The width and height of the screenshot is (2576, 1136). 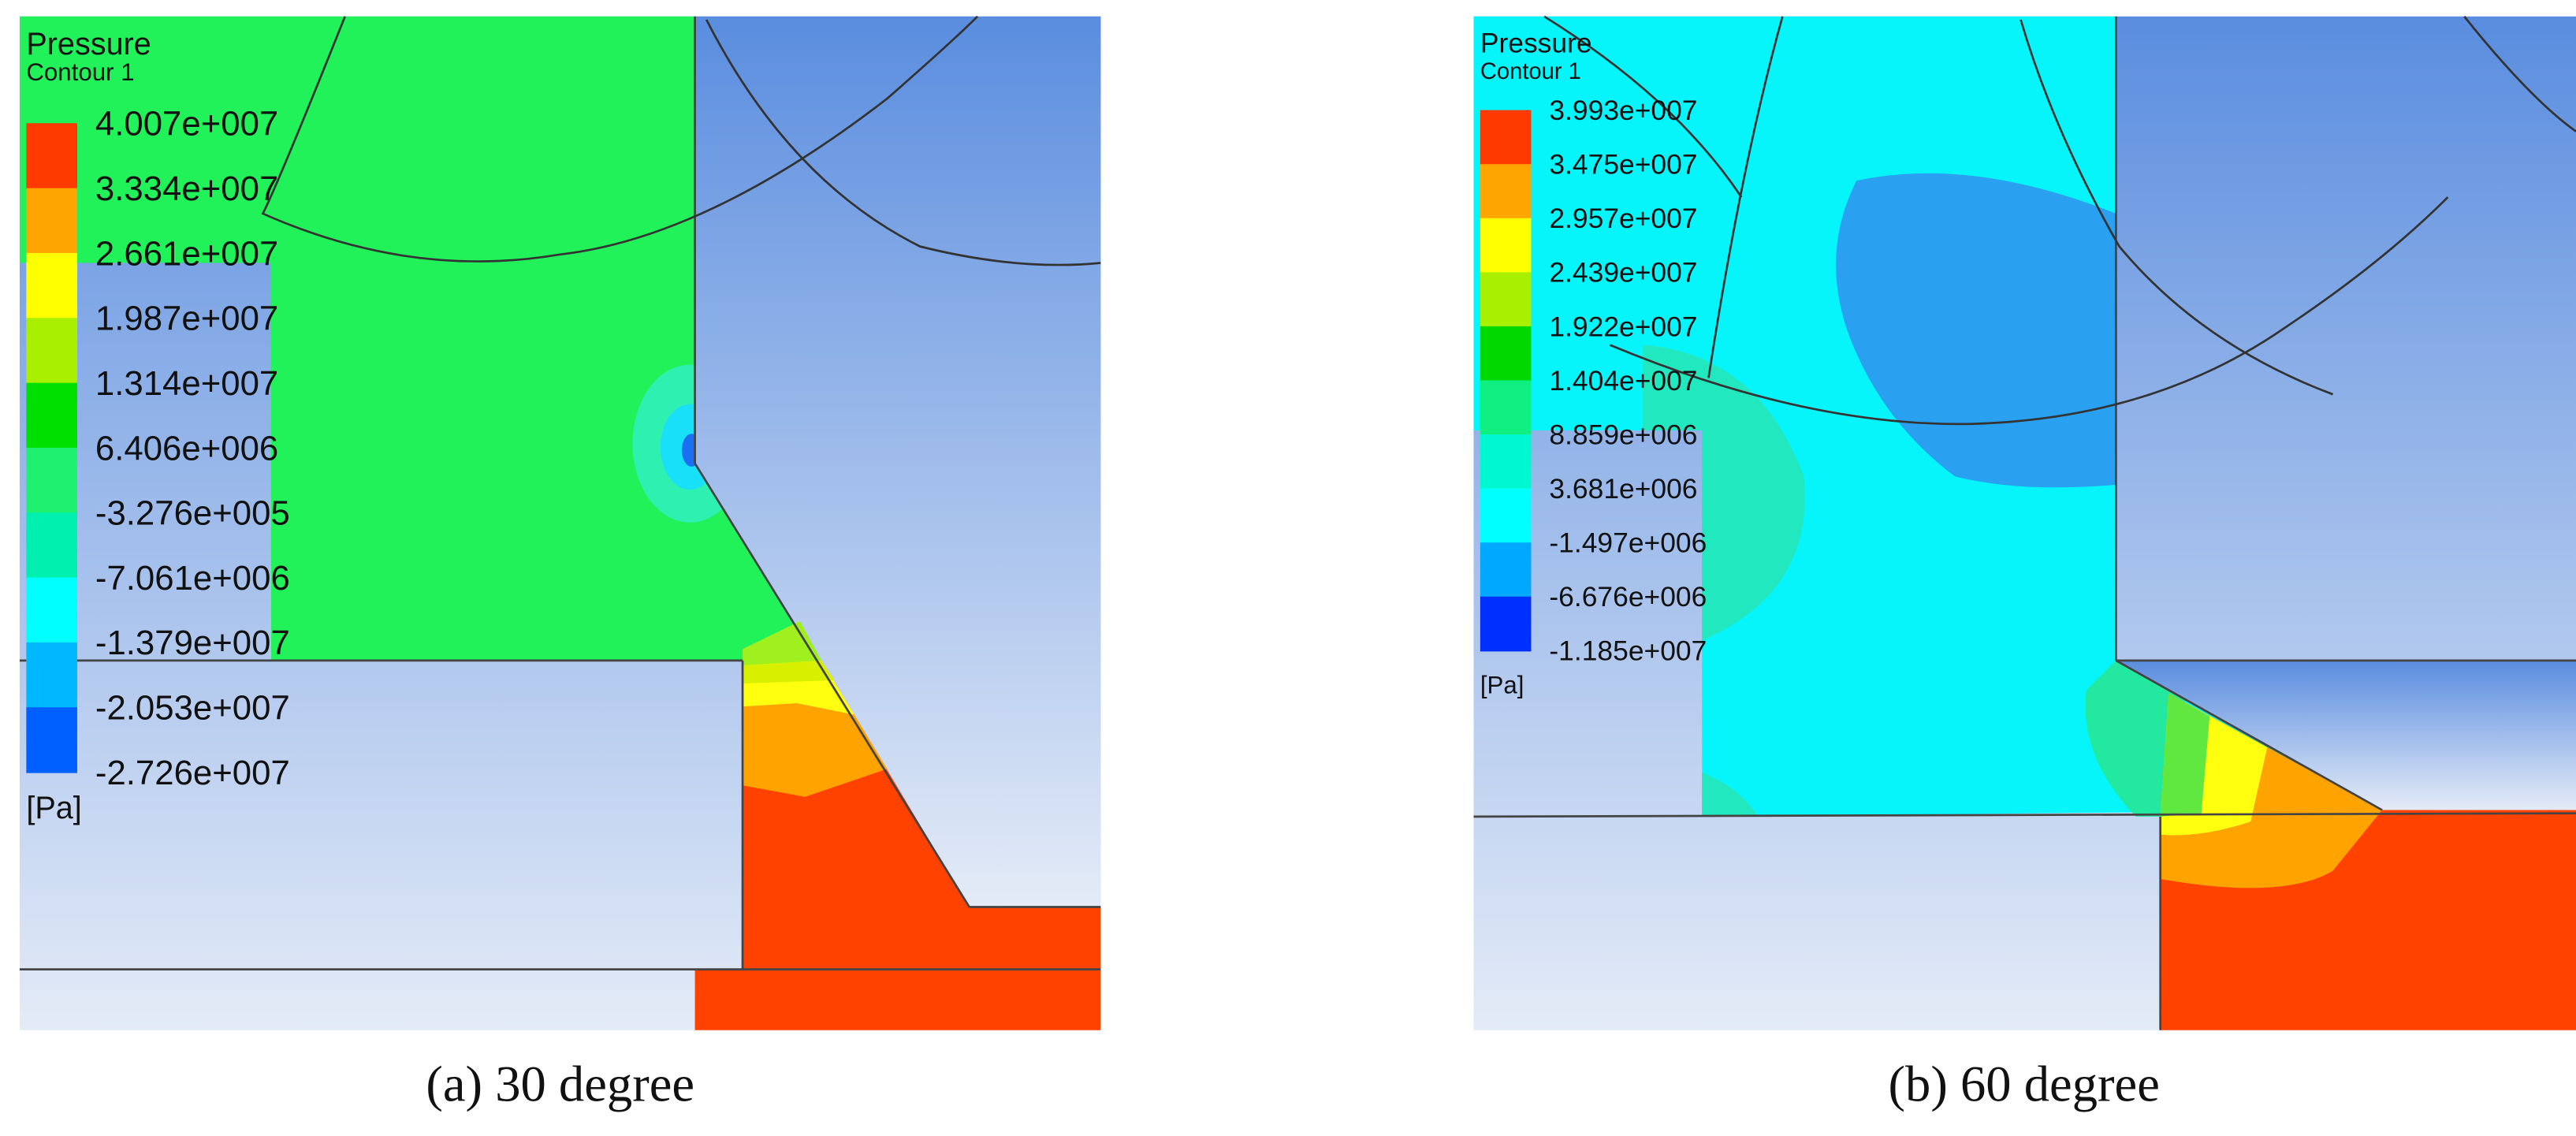 I want to click on legend-label: 1.987e+007, so click(x=186, y=319).